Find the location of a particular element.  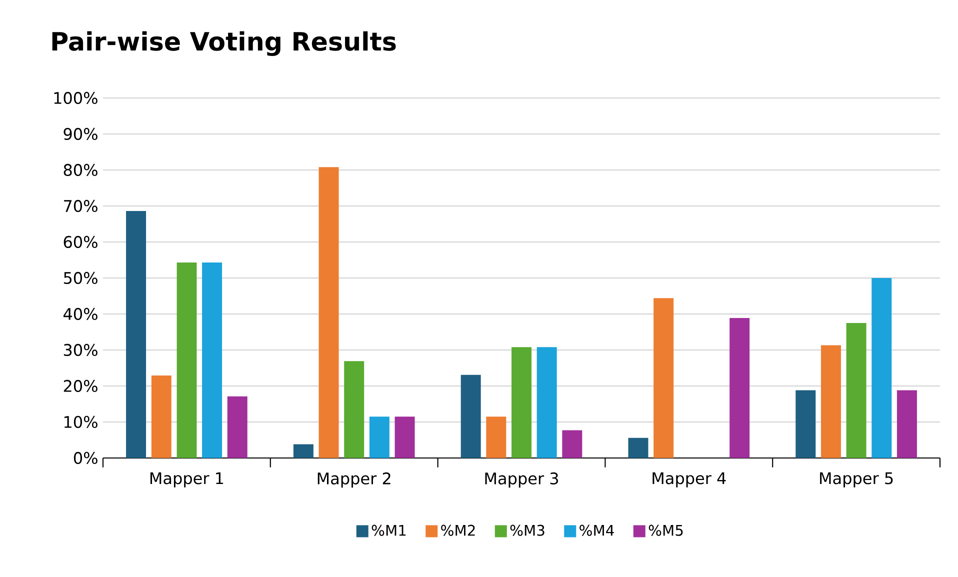

x-tick-label: Mapper 5 is located at coordinates (856, 480).